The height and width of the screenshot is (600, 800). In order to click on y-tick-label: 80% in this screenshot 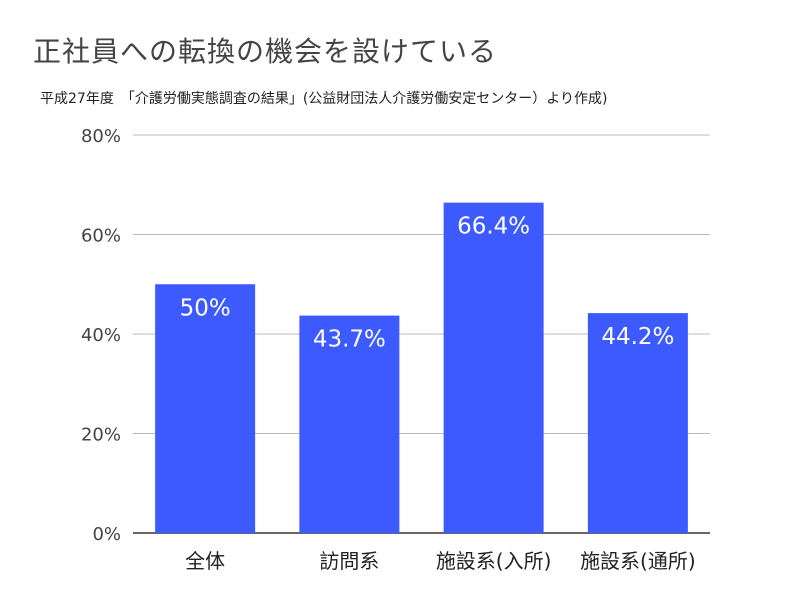, I will do `click(101, 136)`.